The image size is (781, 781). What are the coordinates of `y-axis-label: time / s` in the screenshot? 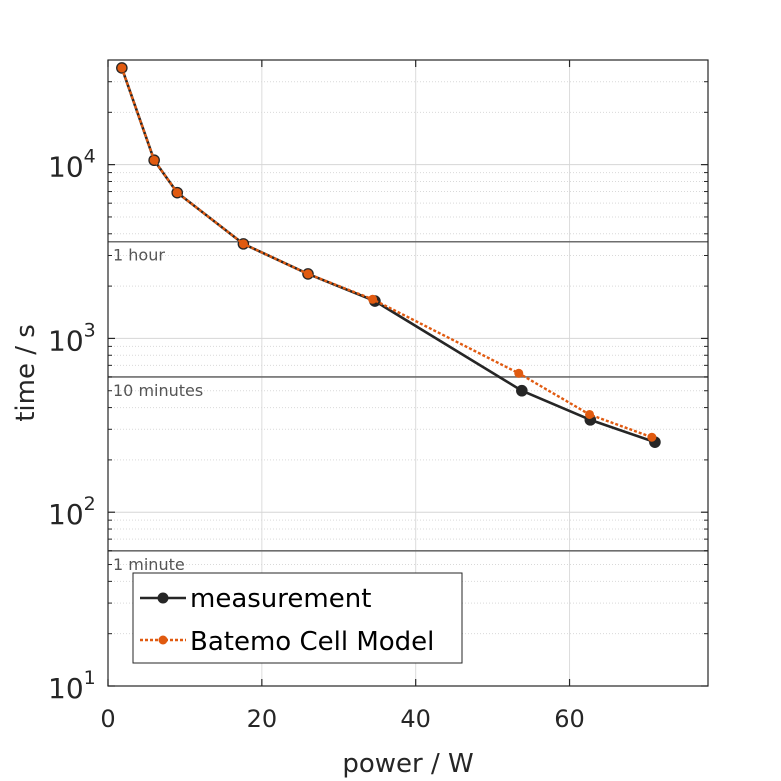 It's located at (26, 373).